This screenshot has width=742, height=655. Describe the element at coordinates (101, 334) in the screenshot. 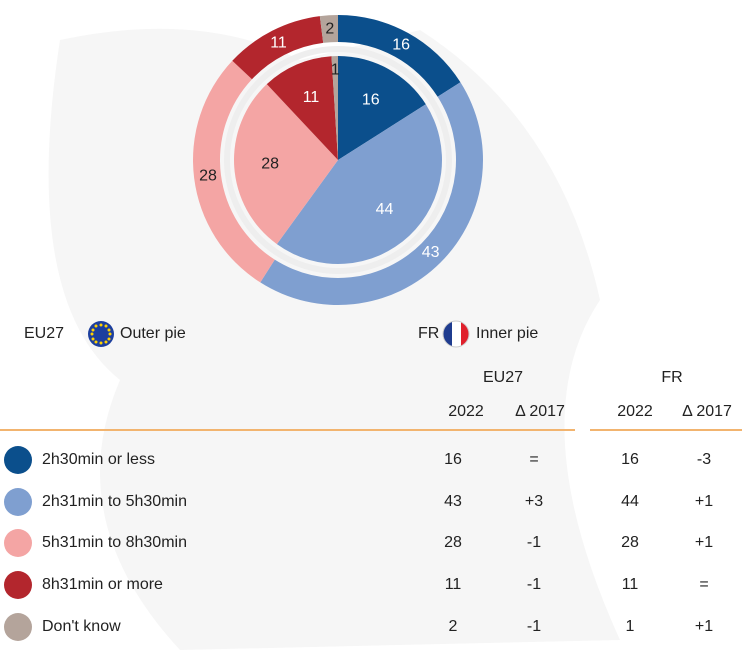

I see `legend-eu-flag` at that location.